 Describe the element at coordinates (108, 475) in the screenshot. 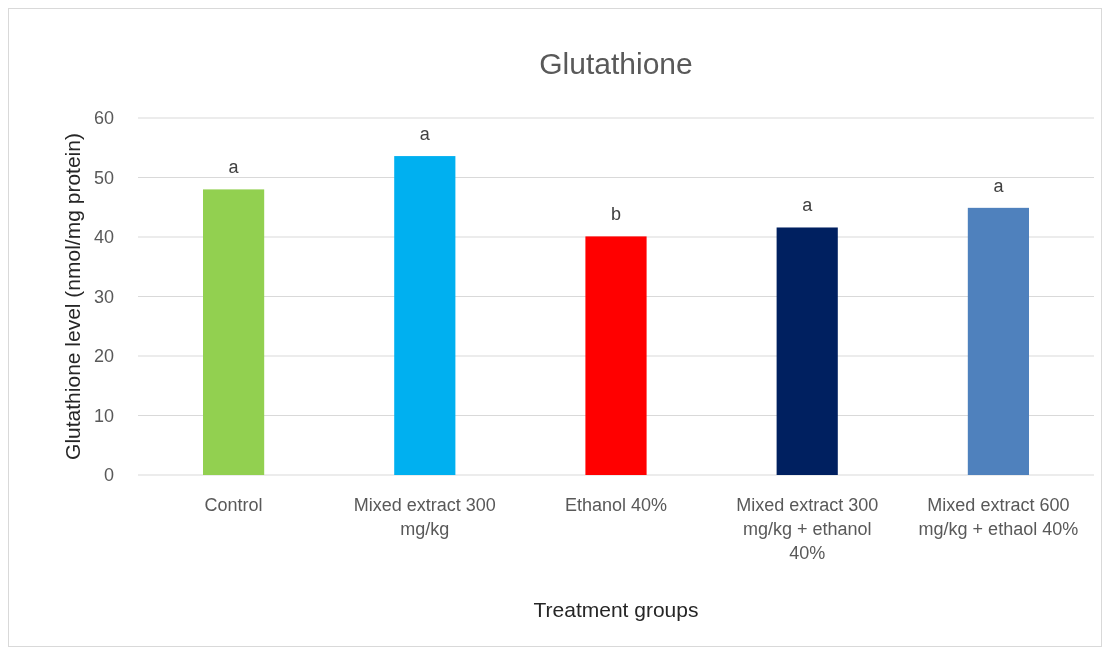

I see `y-tick-label: 0` at that location.